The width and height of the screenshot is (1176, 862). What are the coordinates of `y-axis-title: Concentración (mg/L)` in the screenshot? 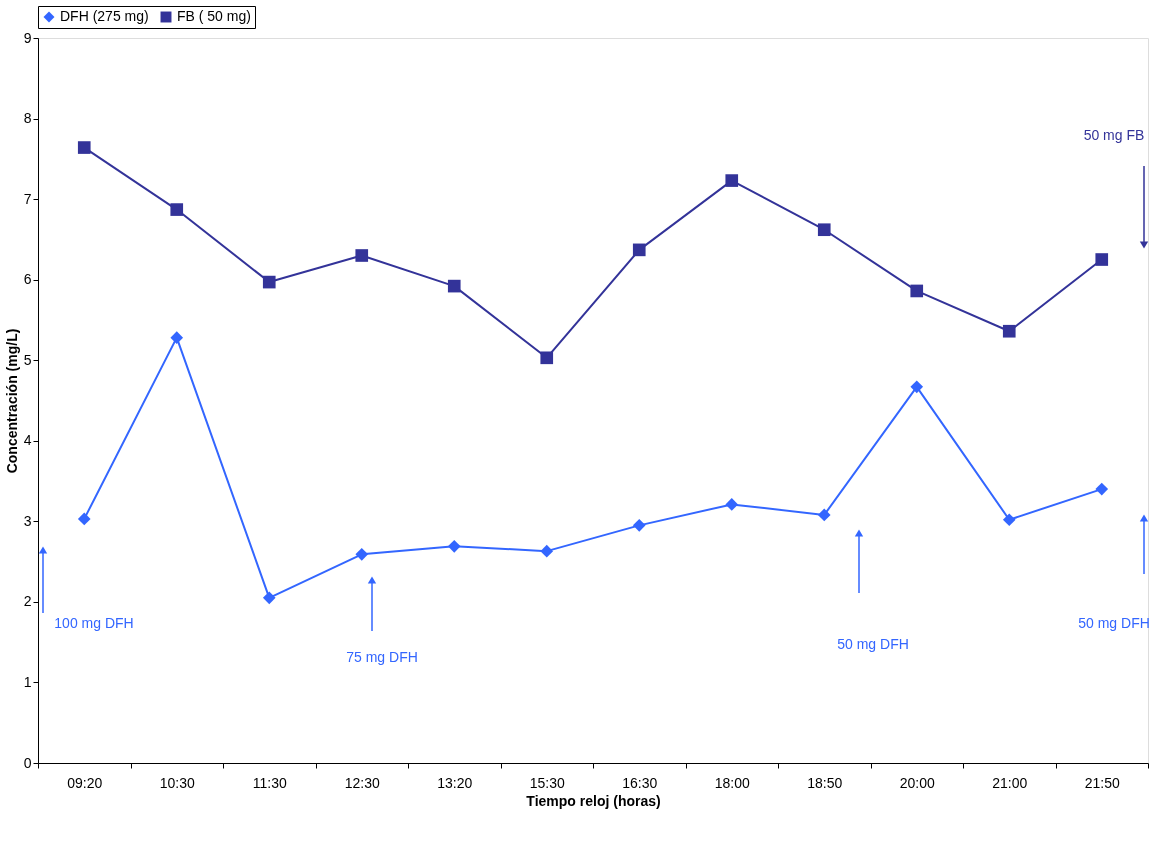 It's located at (11, 401).